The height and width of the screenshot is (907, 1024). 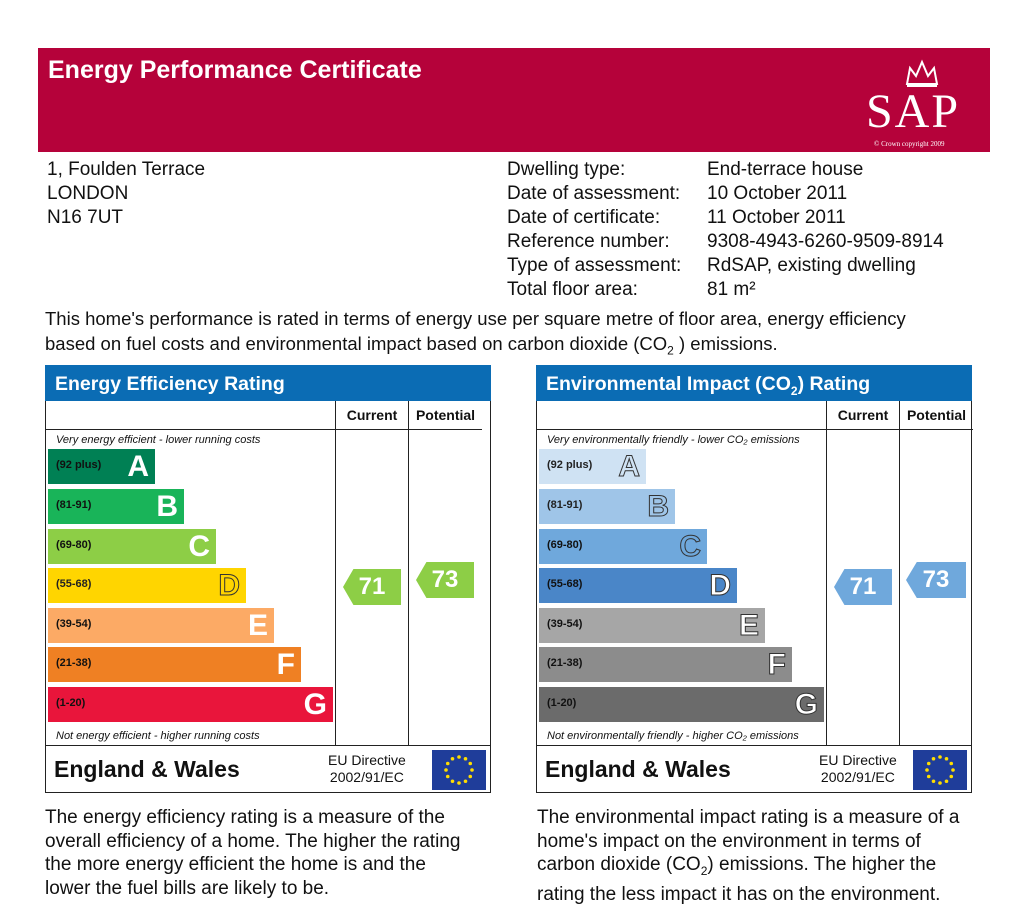 I want to click on detail-value: 11 October 2011, so click(x=776, y=217).